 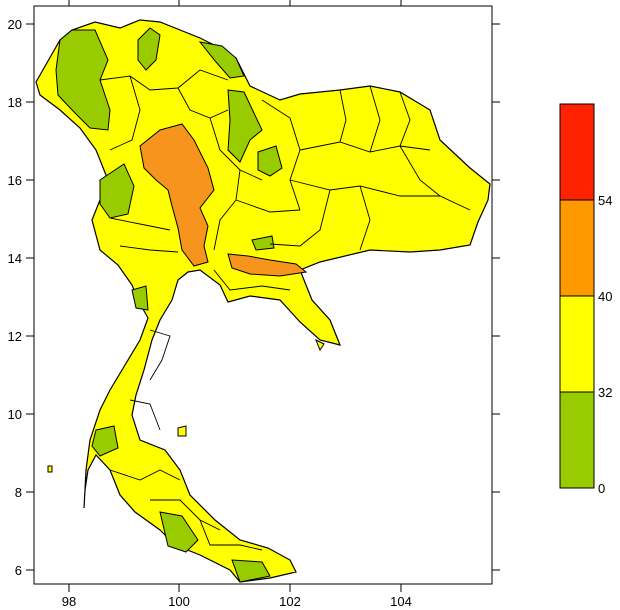 What do you see at coordinates (179, 601) in the screenshot?
I see `x-tick-label: 100` at bounding box center [179, 601].